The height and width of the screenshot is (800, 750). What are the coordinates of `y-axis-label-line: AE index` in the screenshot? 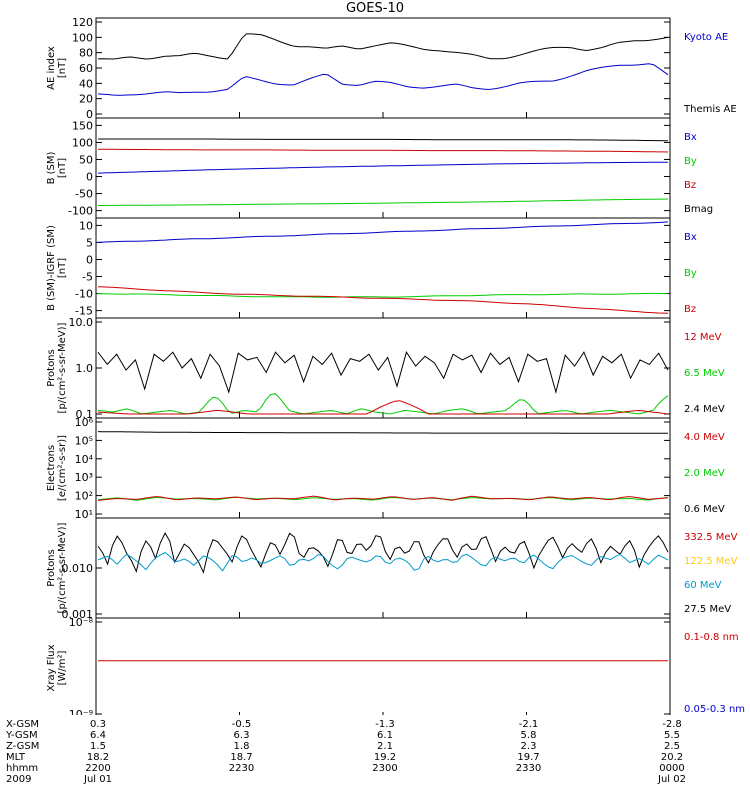 It's located at (51, 68).